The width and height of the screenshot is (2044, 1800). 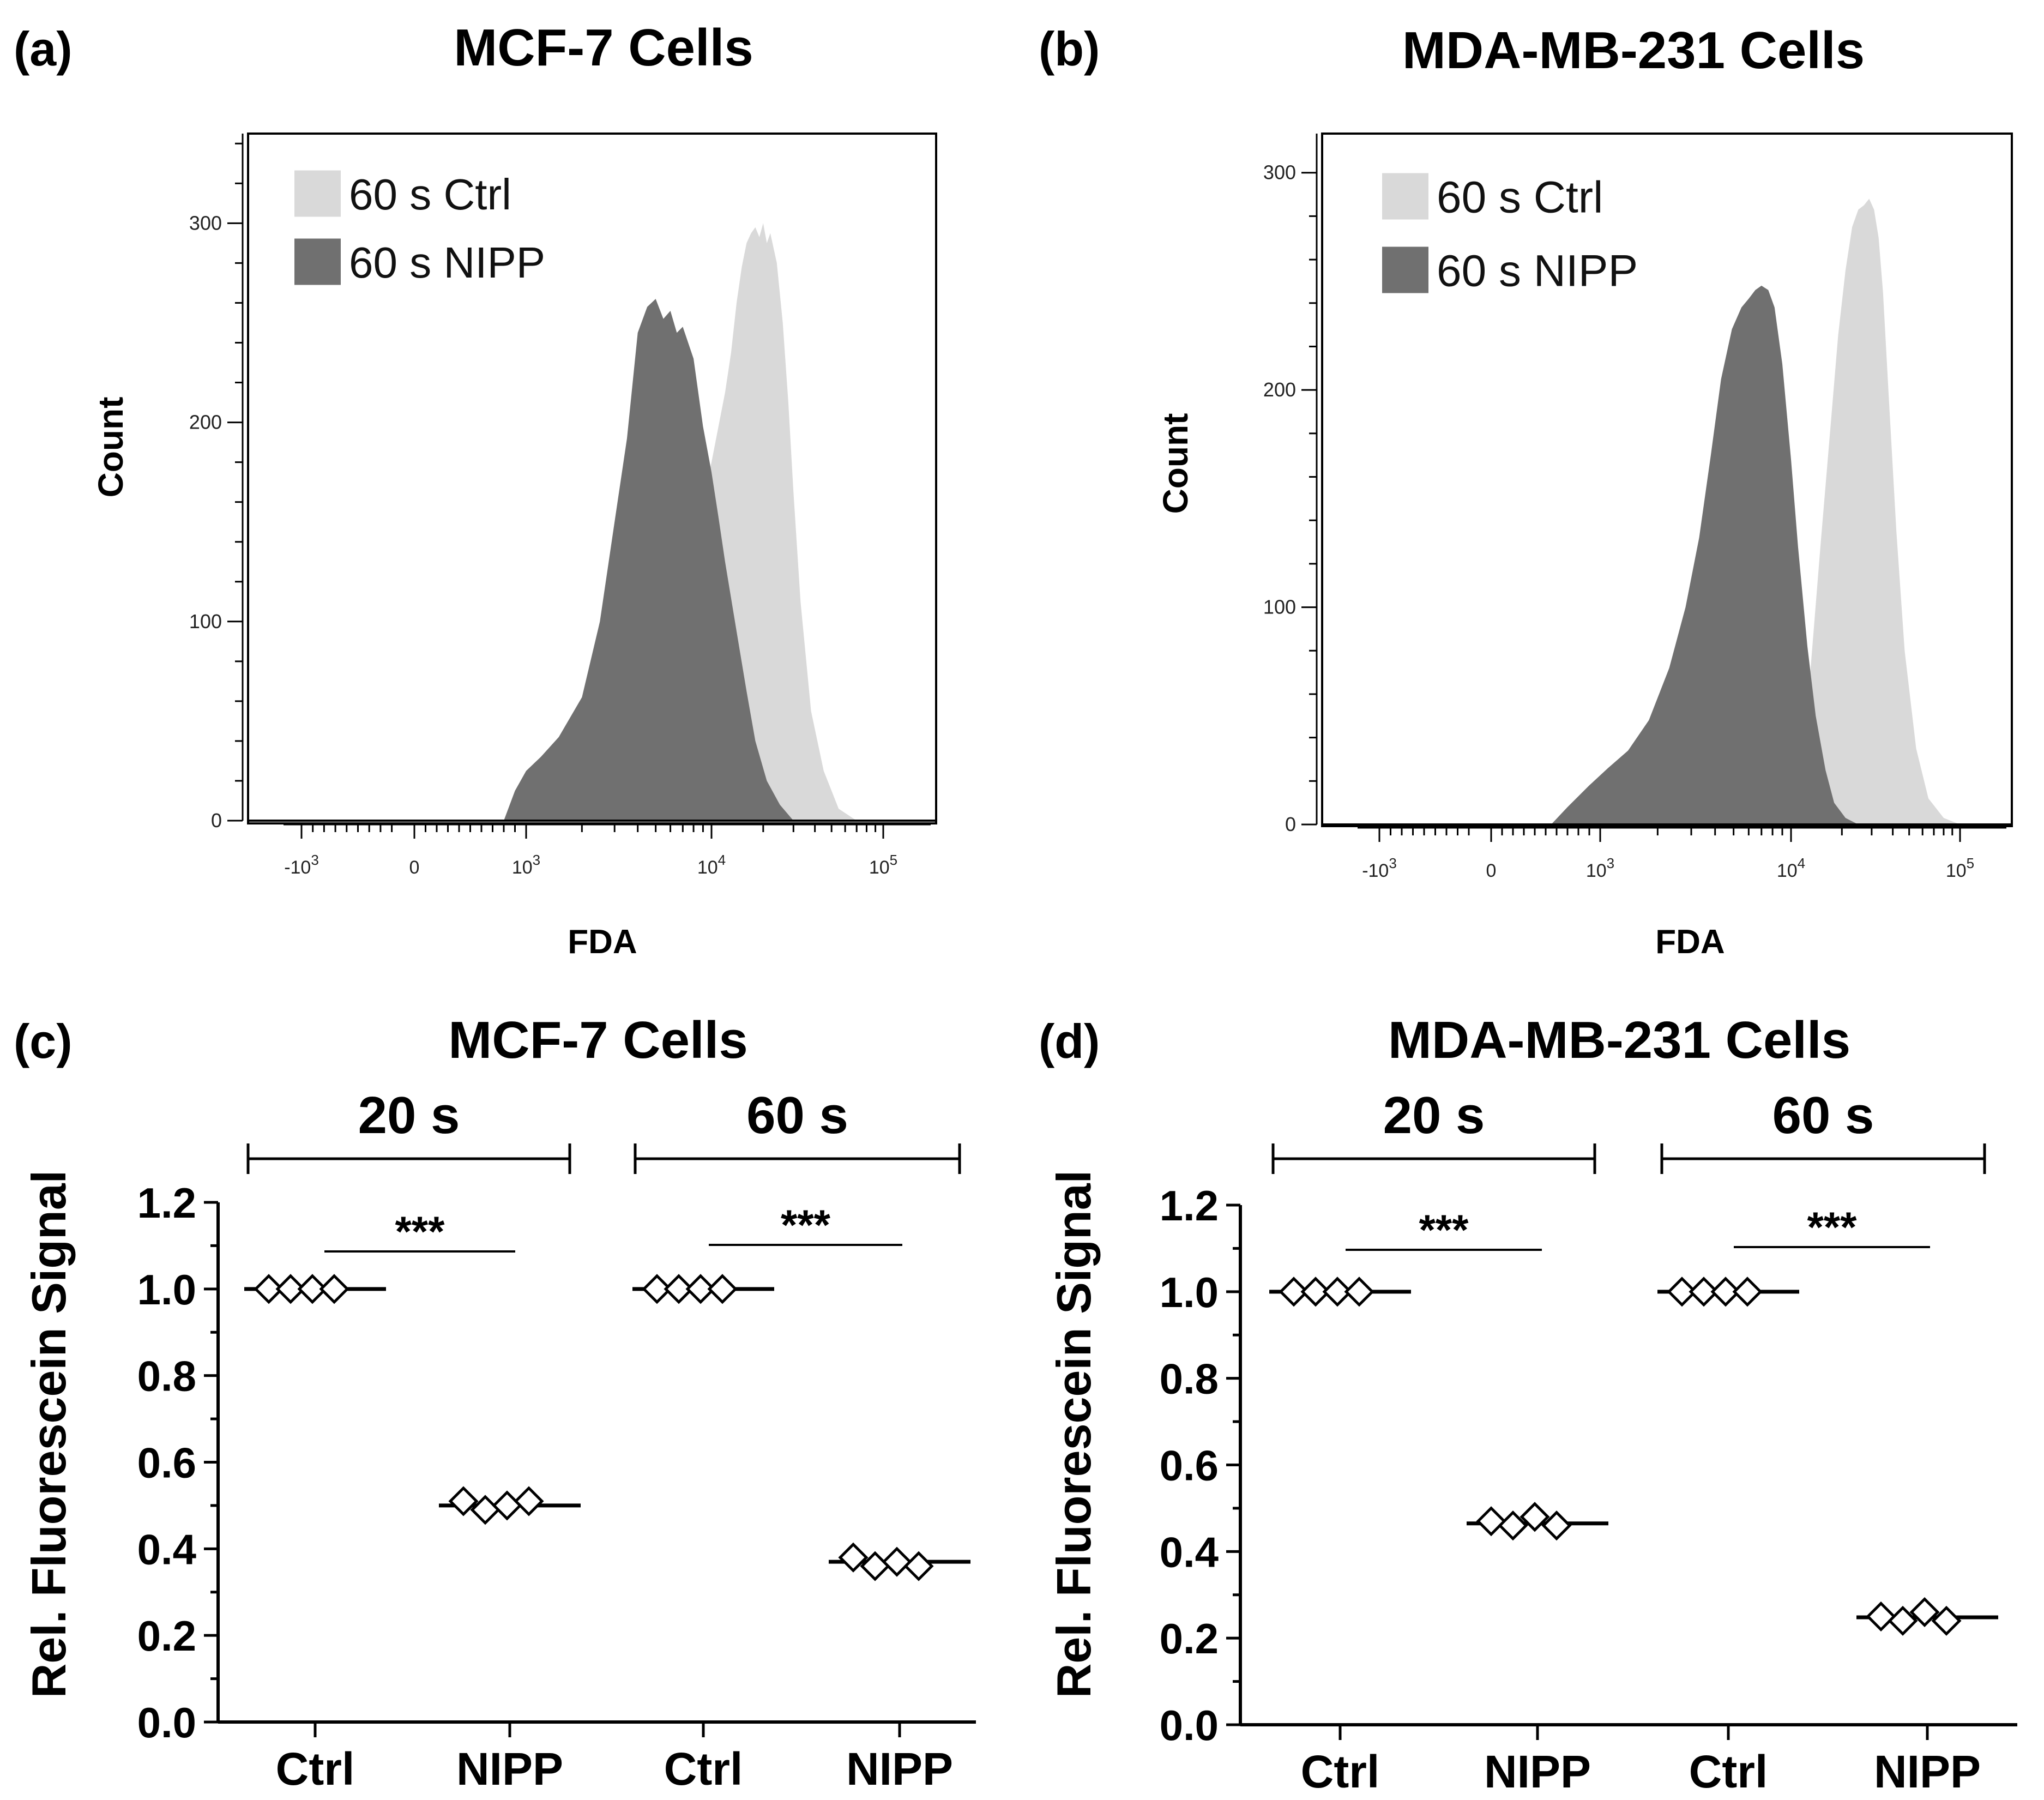 I want to click on dotplot-d-significance: *** ***, so click(x=1638, y=1228).